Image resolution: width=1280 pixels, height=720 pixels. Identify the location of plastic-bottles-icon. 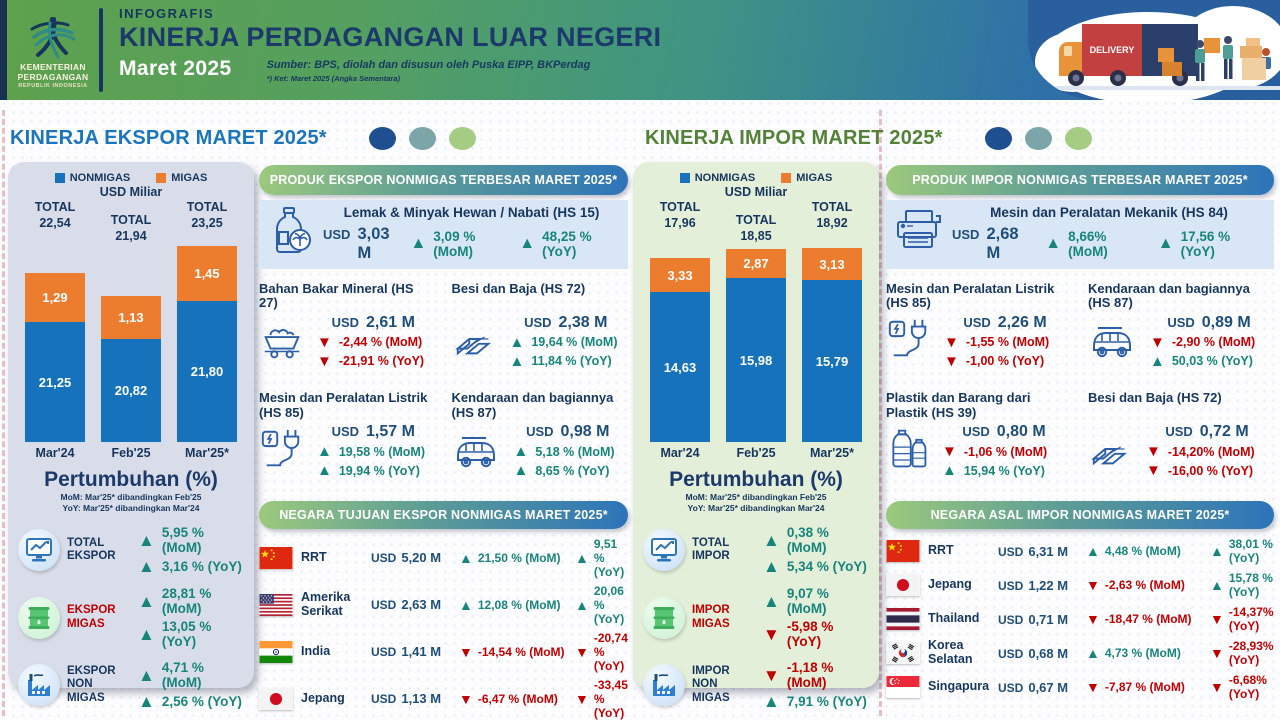
(908, 451).